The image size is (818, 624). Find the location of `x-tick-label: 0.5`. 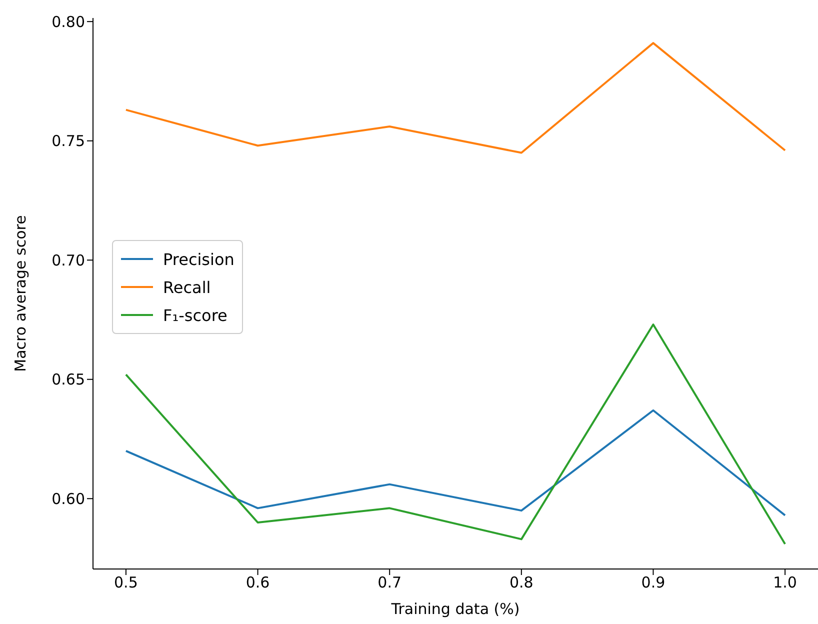

x-tick-label: 0.5 is located at coordinates (126, 583).